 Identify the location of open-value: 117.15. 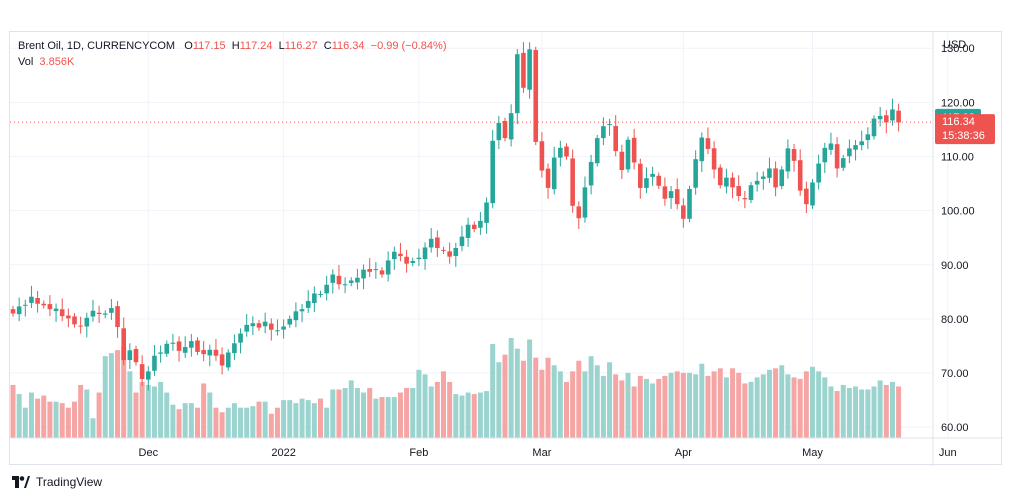
(209, 46).